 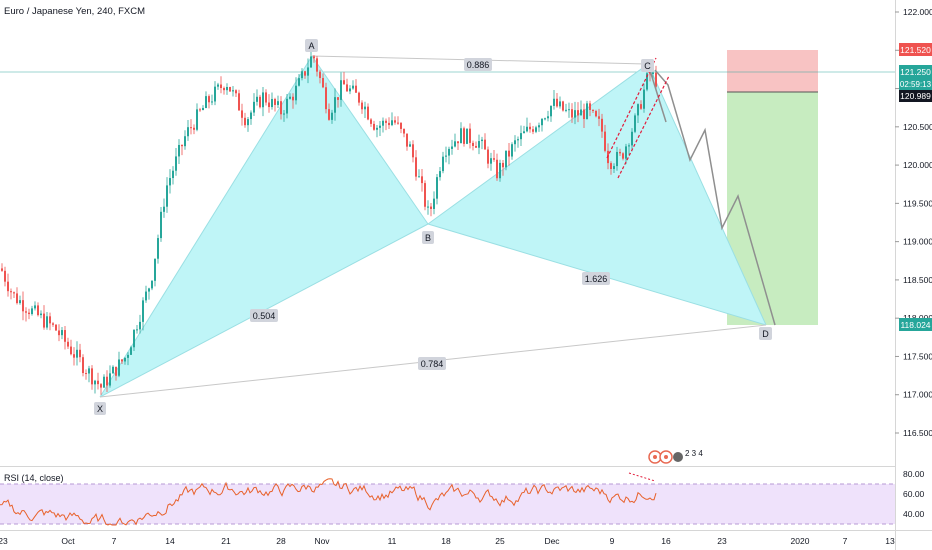 I want to click on time-axis-label: 9, so click(x=612, y=541).